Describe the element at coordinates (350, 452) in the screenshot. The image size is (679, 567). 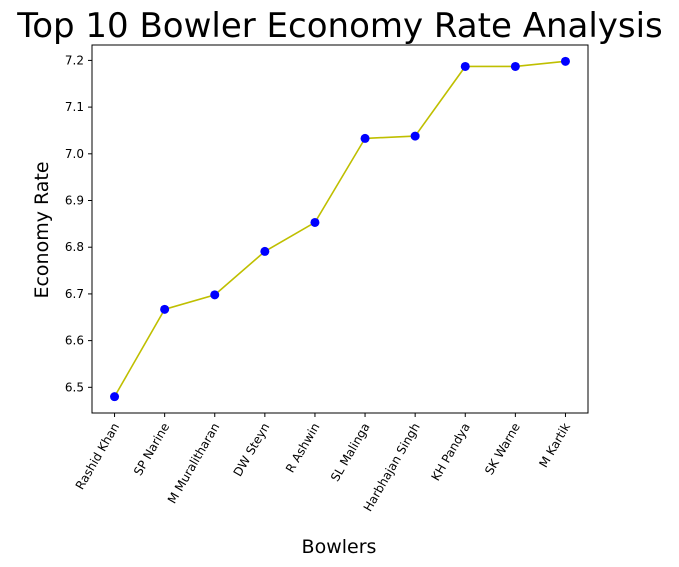
I see `x-tick-label: SL Malinga` at that location.